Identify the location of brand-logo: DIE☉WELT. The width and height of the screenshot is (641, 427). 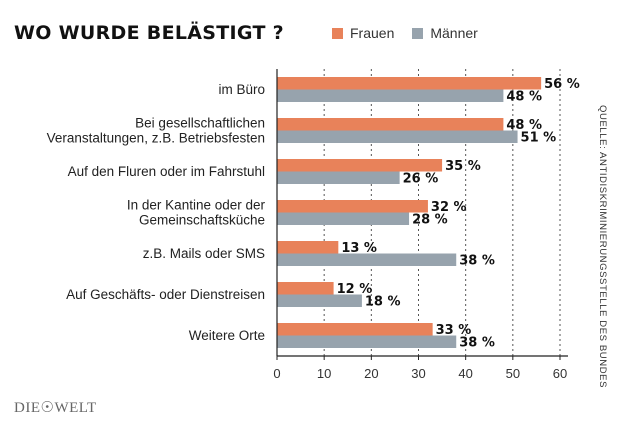
(55, 408).